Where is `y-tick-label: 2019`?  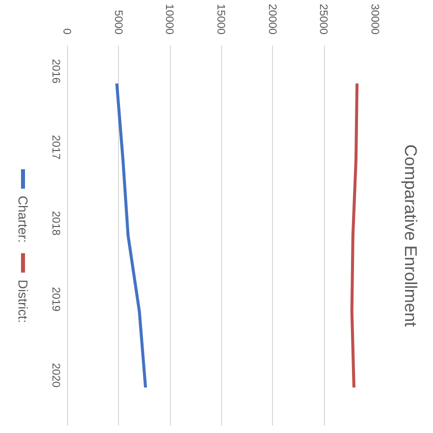 y-tick-label: 2019 is located at coordinates (56, 299).